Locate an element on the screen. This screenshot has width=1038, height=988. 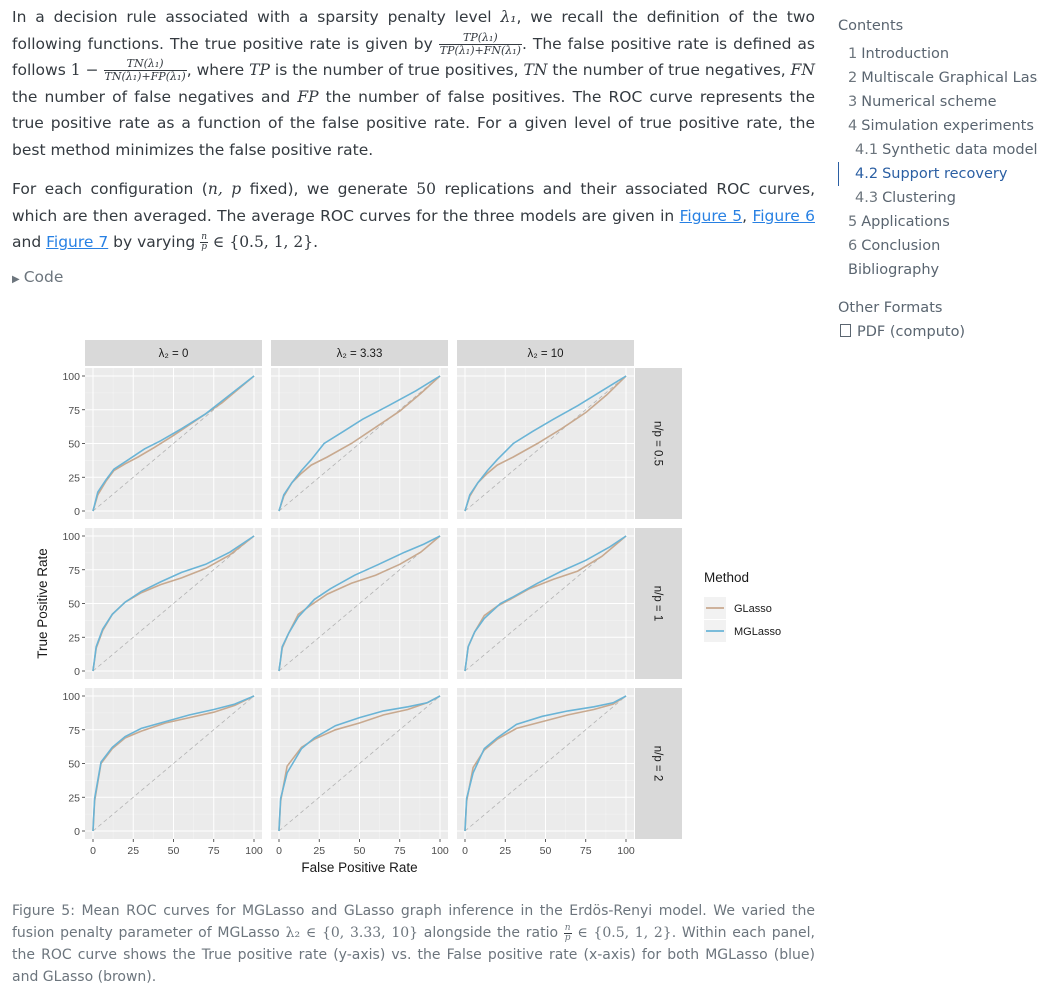
math-ratio-set: ∈ {0.5, 1, 2}. is located at coordinates (263, 242).